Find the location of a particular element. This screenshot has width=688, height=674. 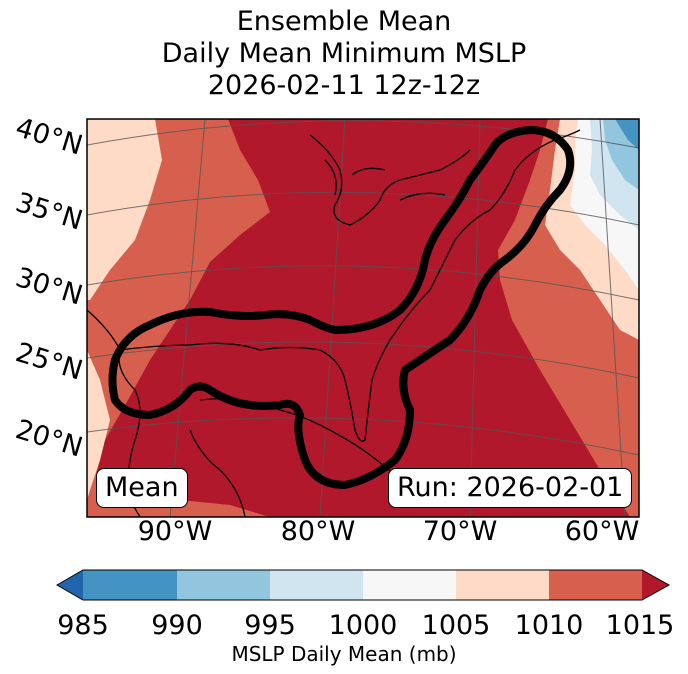

cb-tick-995: 995 is located at coordinates (270, 625).